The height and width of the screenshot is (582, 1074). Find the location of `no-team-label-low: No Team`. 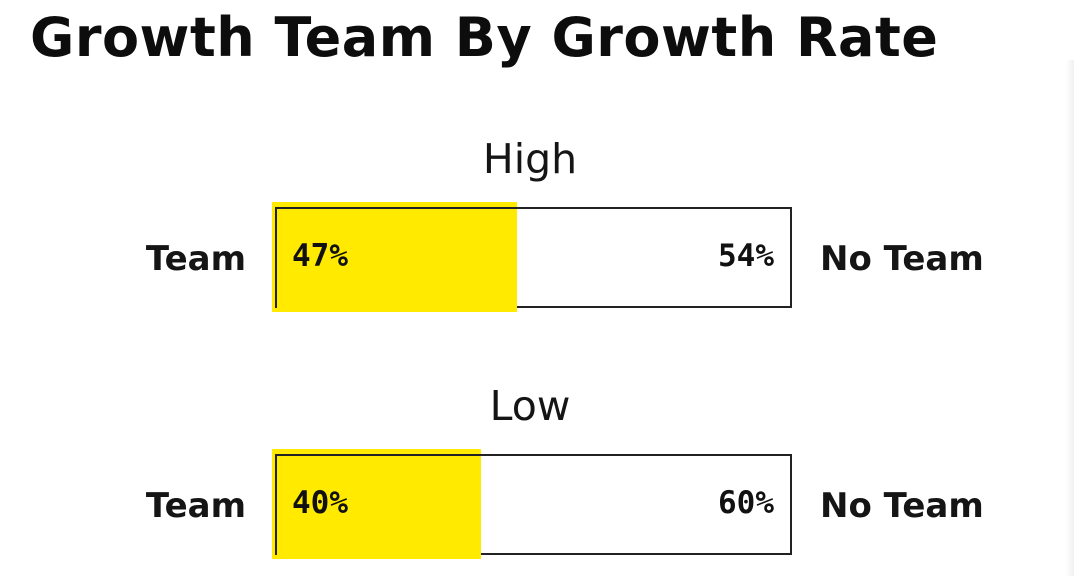

no-team-label-low: No Team is located at coordinates (902, 506).